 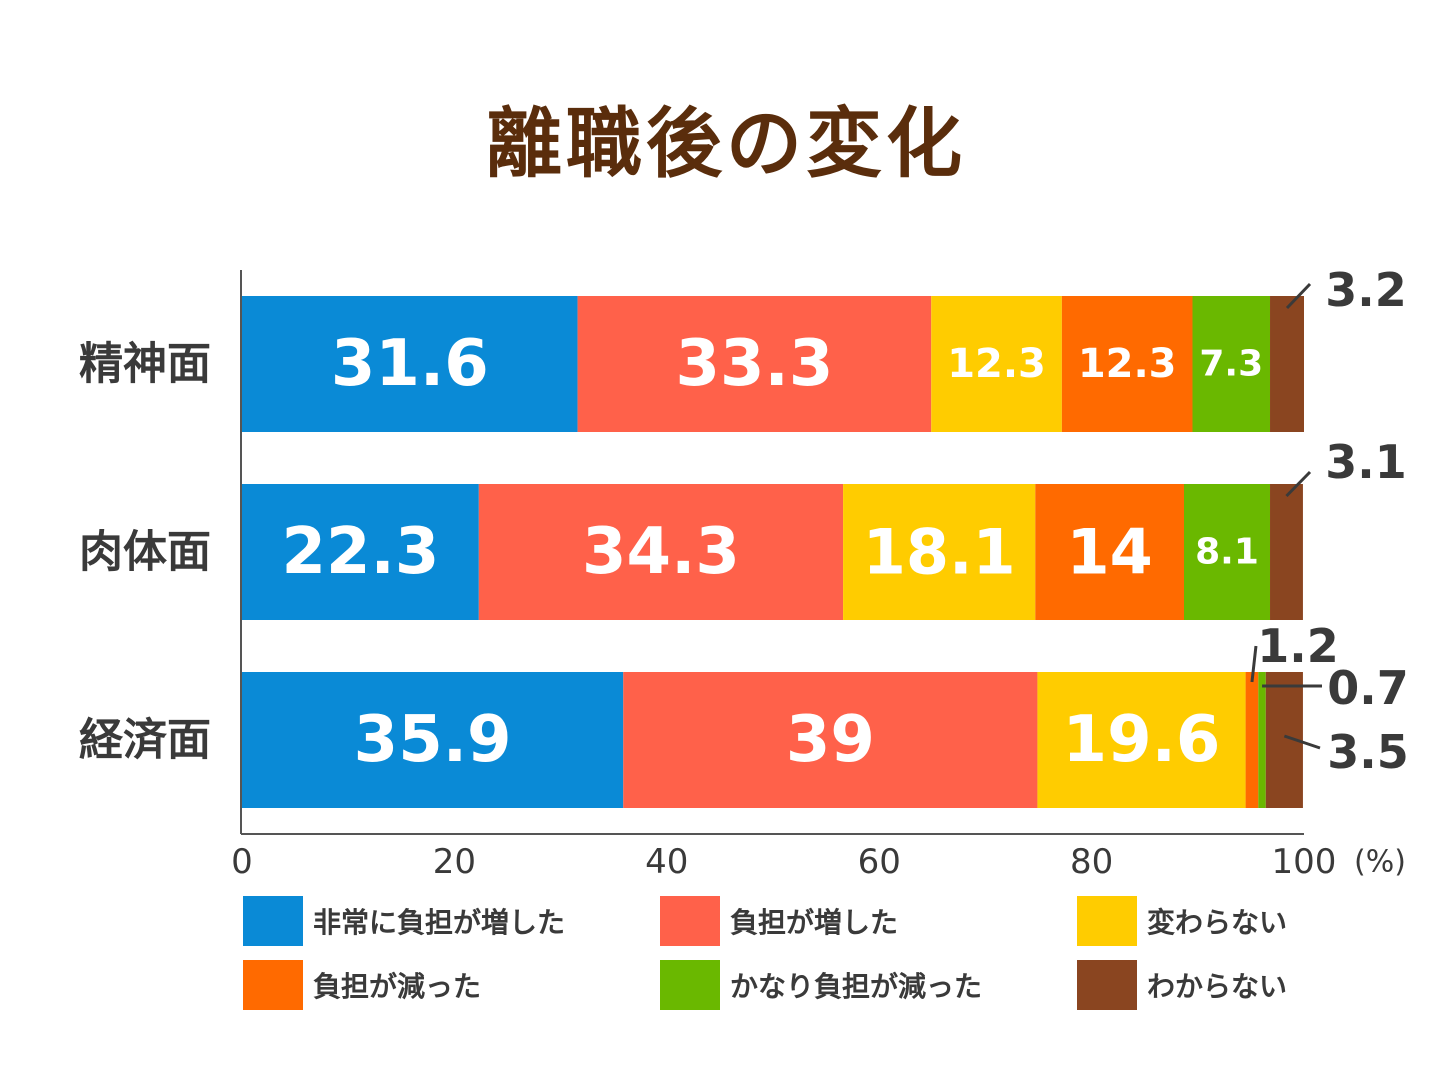 I want to click on data-label: 35.9, so click(x=433, y=740).